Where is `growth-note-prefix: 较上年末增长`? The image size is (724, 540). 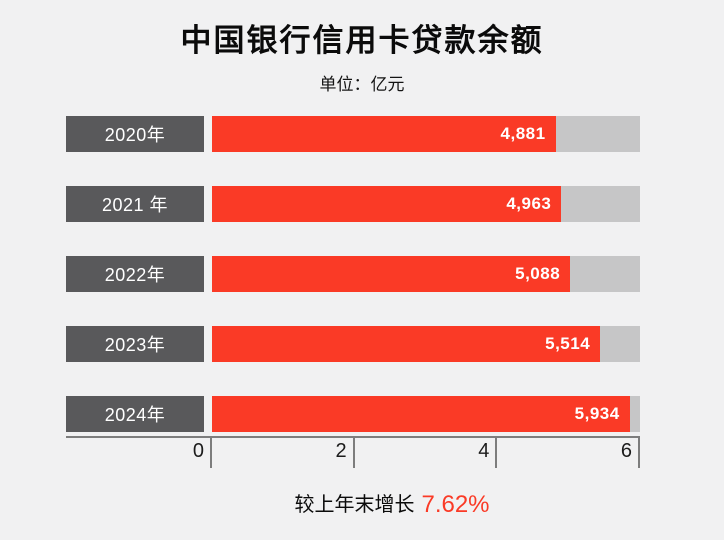 growth-note-prefix: 较上年末增长 is located at coordinates (354, 505).